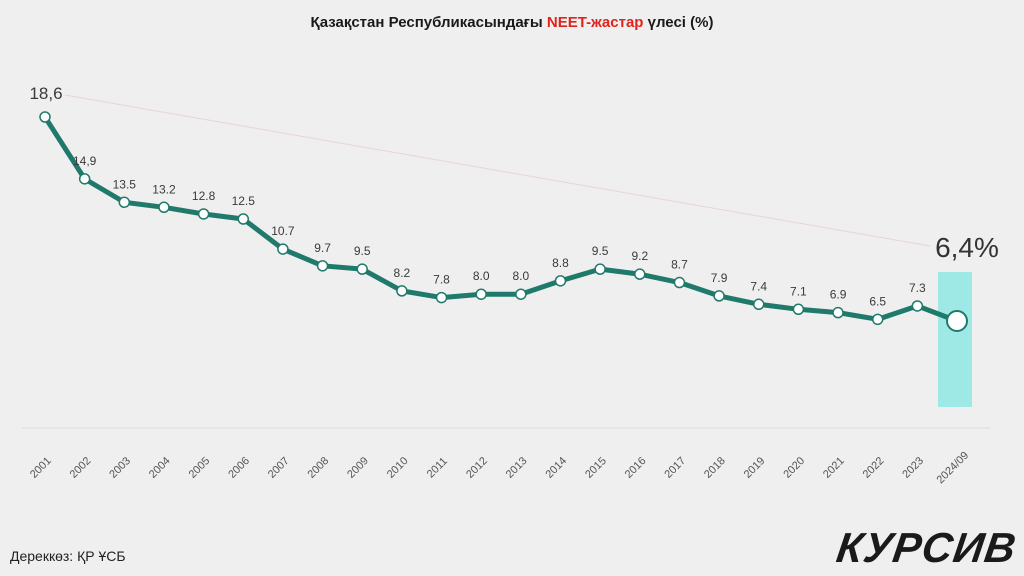 The image size is (1024, 576). What do you see at coordinates (41, 468) in the screenshot?
I see `x-tick-label: 2001` at bounding box center [41, 468].